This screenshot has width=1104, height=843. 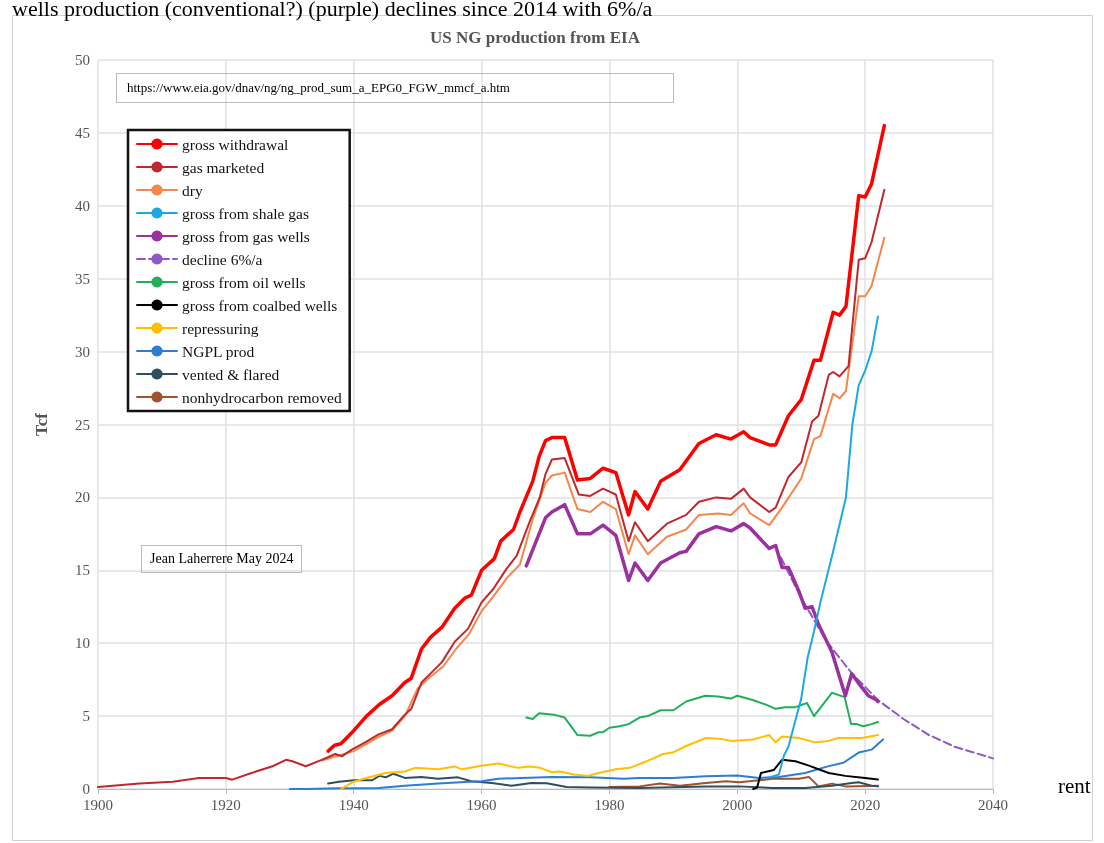 What do you see at coordinates (82, 424) in the screenshot?
I see `y-tick-label: 25` at bounding box center [82, 424].